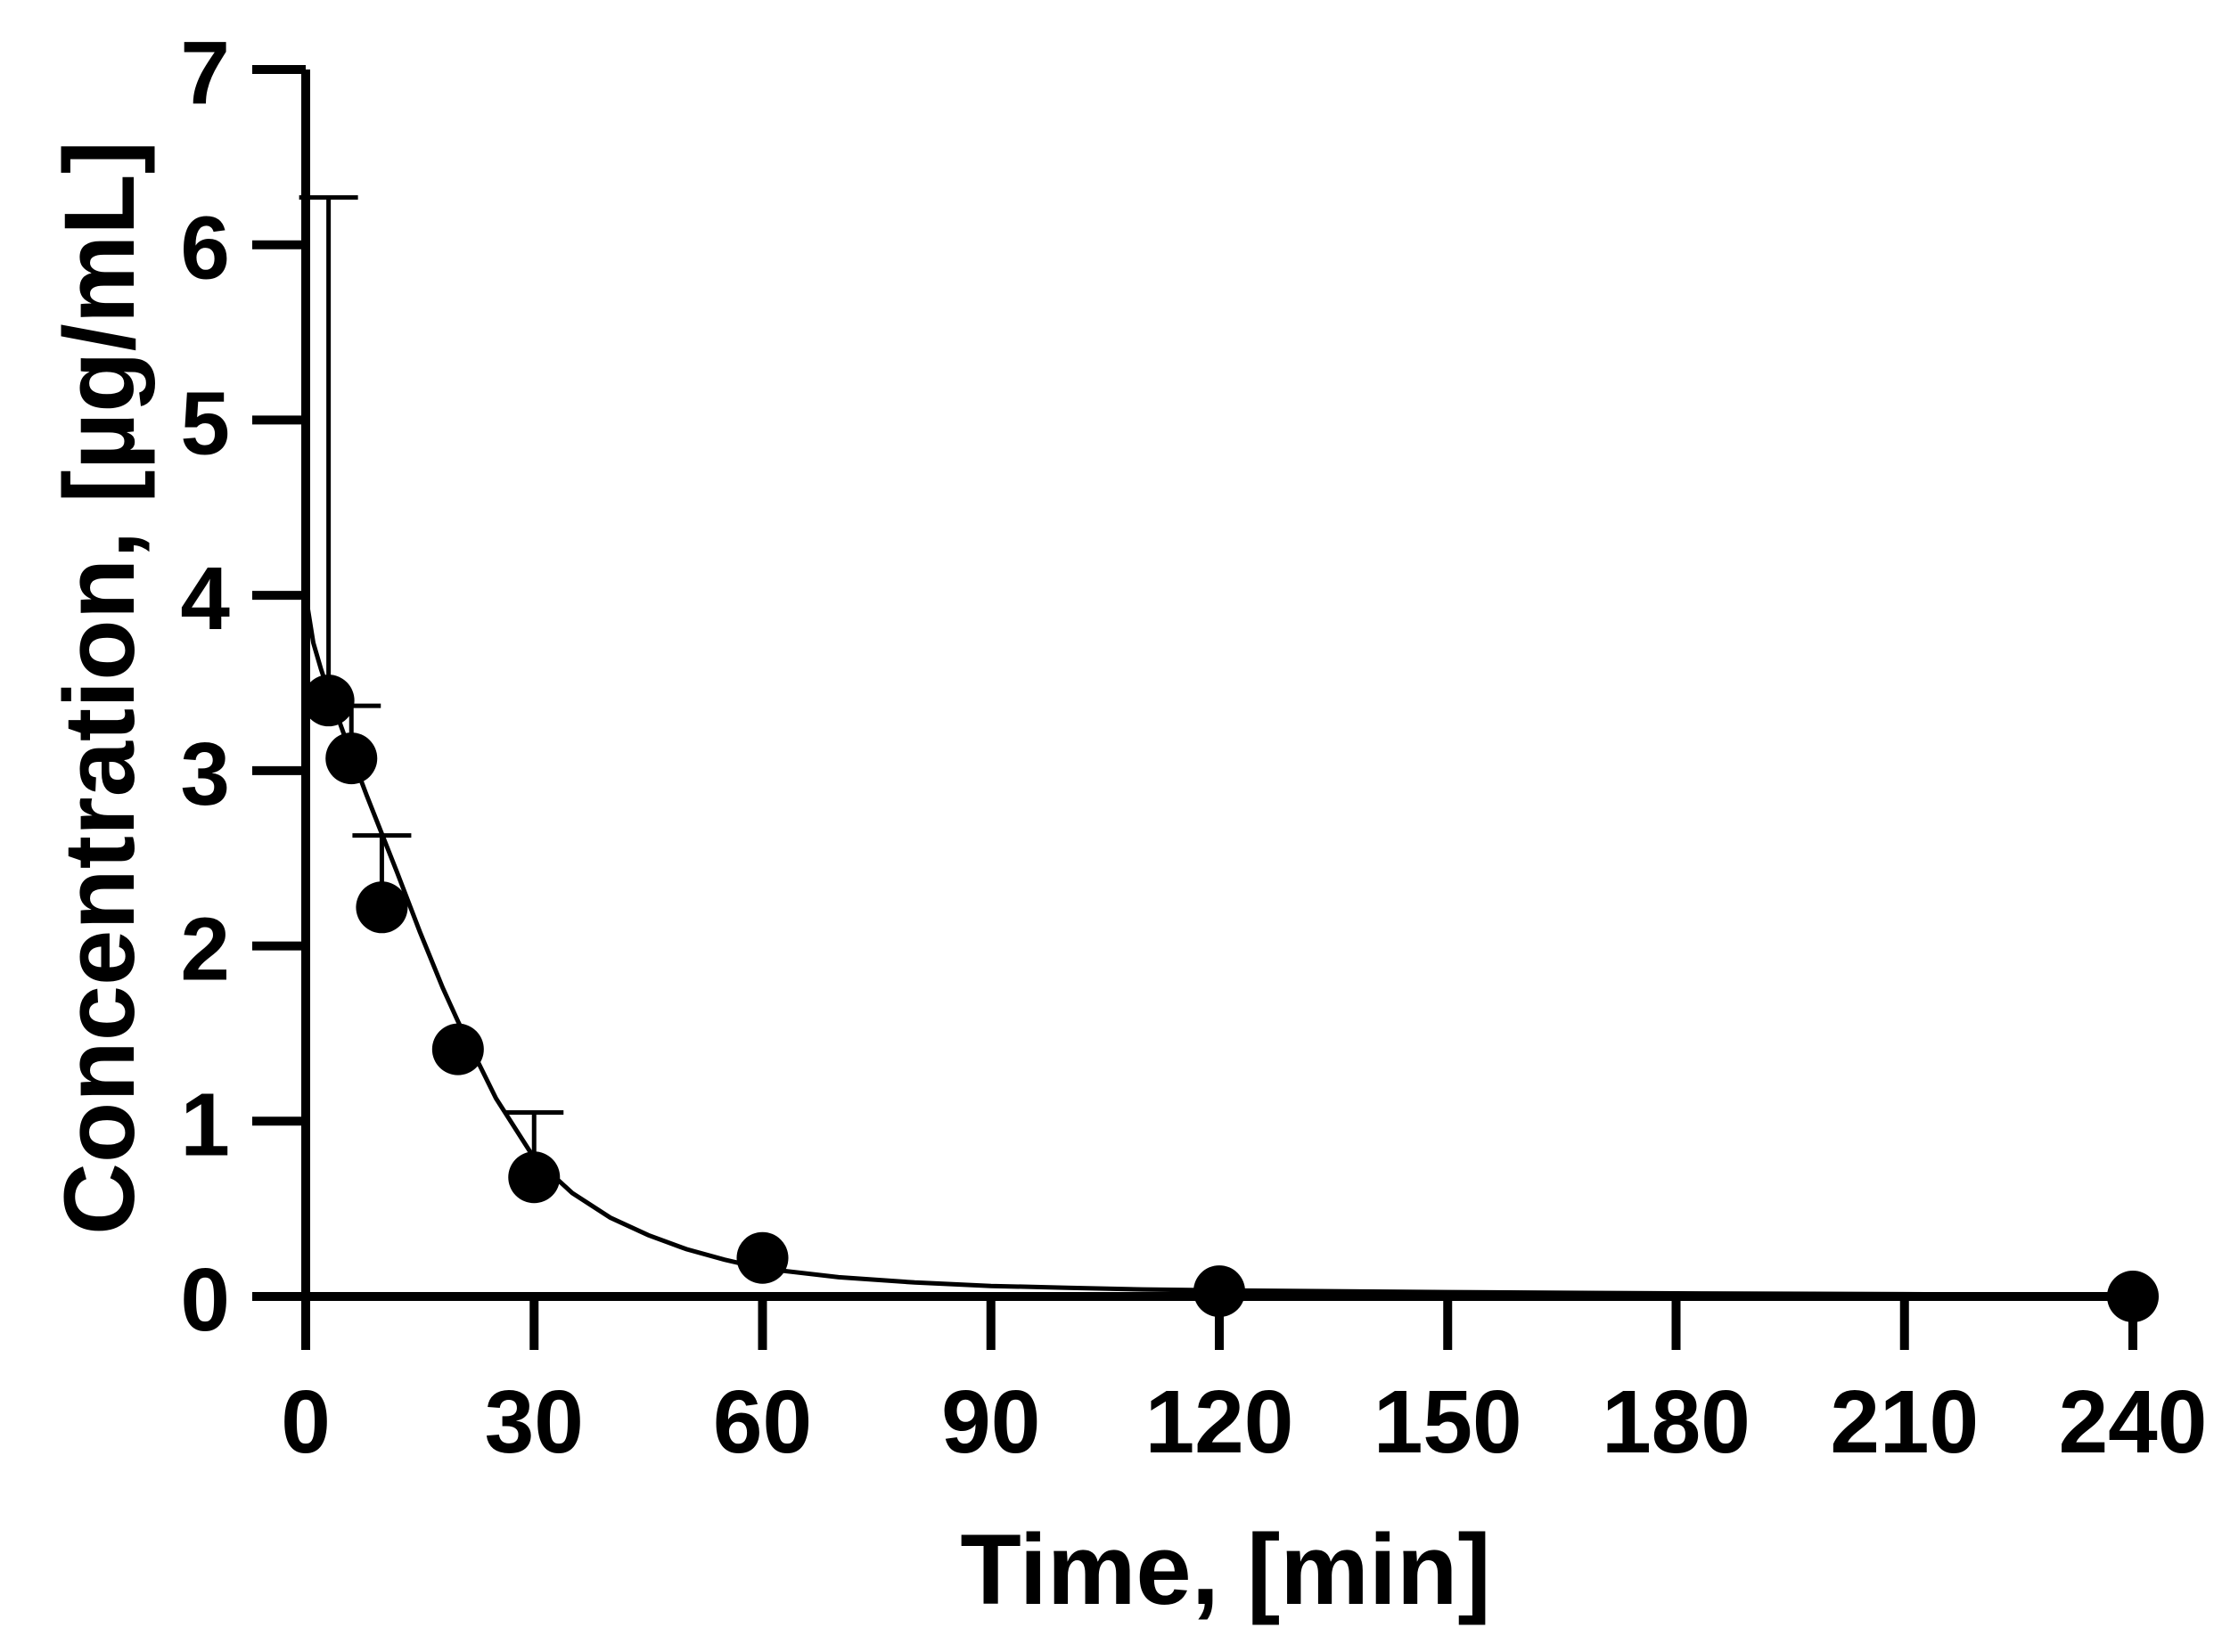 The image size is (2222, 1652). I want to click on x-axis-title: Time, [min], so click(1225, 1569).